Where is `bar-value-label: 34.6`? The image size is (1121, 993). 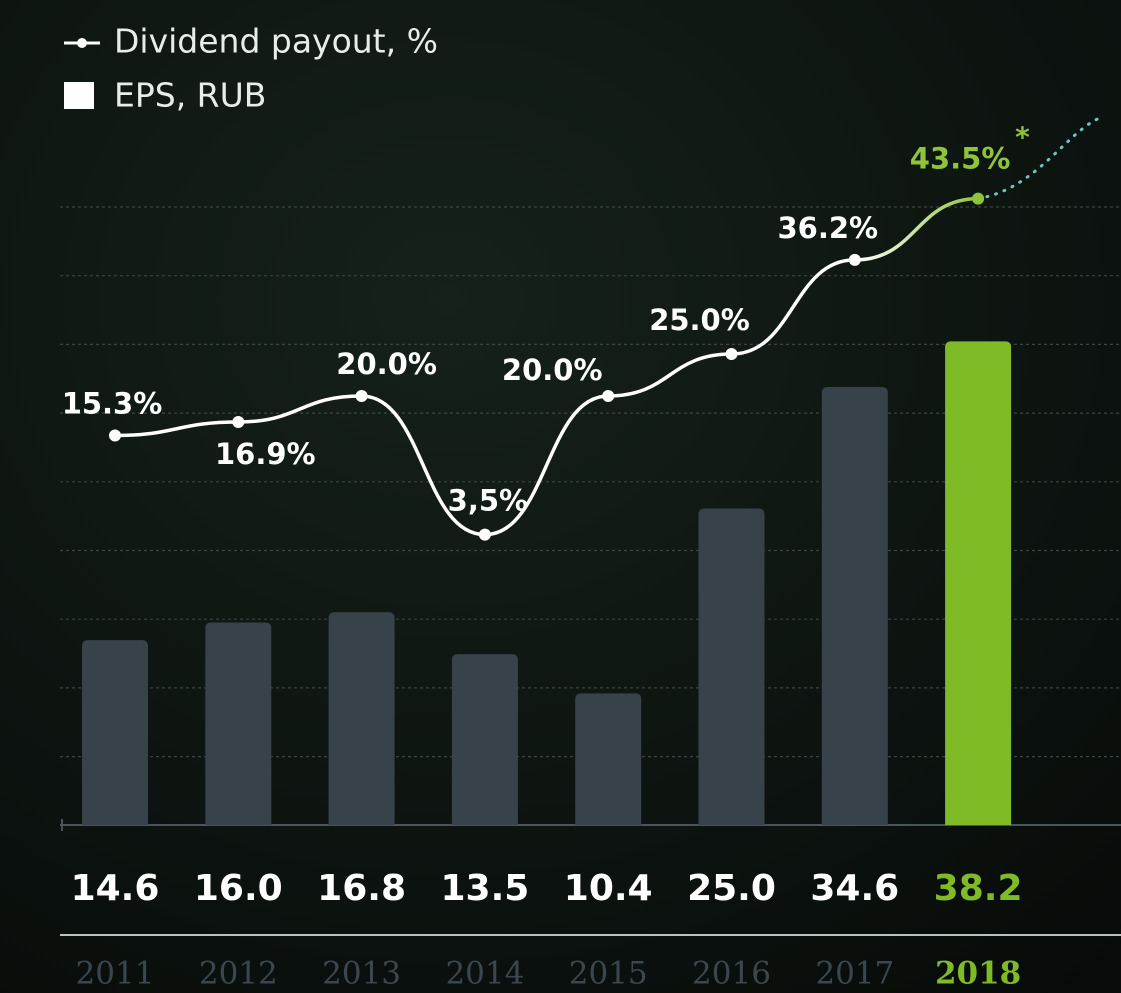 bar-value-label: 34.6 is located at coordinates (854, 888).